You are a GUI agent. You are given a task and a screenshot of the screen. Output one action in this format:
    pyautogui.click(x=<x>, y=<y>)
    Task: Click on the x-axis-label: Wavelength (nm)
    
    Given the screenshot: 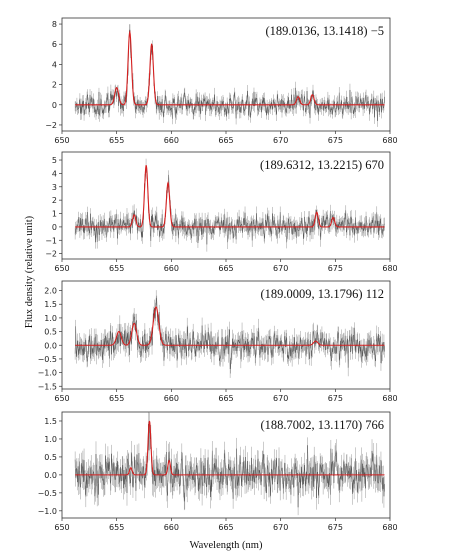 What is the action you would take?
    pyautogui.click(x=226, y=545)
    